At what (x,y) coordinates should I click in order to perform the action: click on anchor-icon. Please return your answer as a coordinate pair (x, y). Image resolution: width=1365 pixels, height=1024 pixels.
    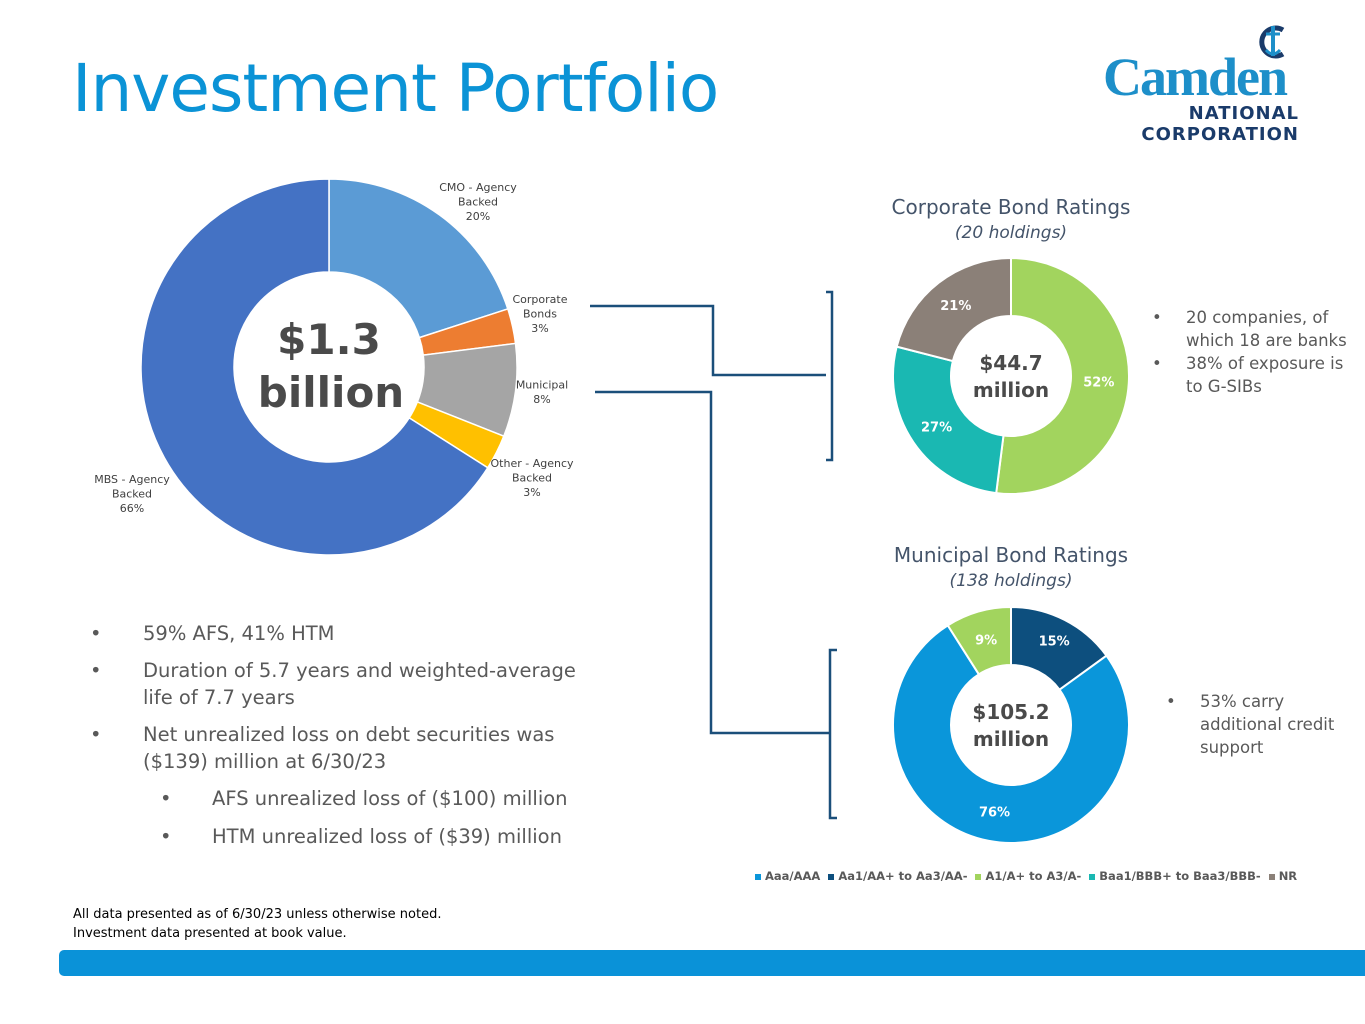
    Looking at the image, I should click on (1272, 42).